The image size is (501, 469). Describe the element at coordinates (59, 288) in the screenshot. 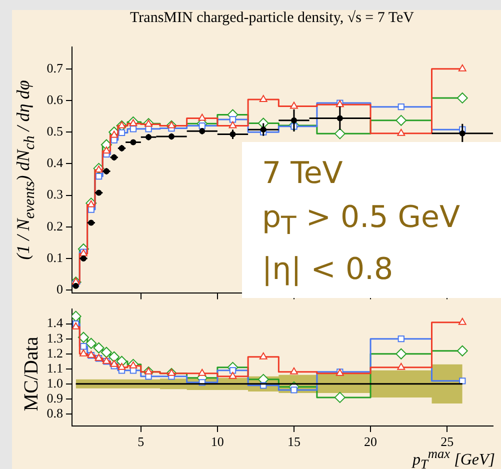

I see `y-tick-label: 0` at that location.